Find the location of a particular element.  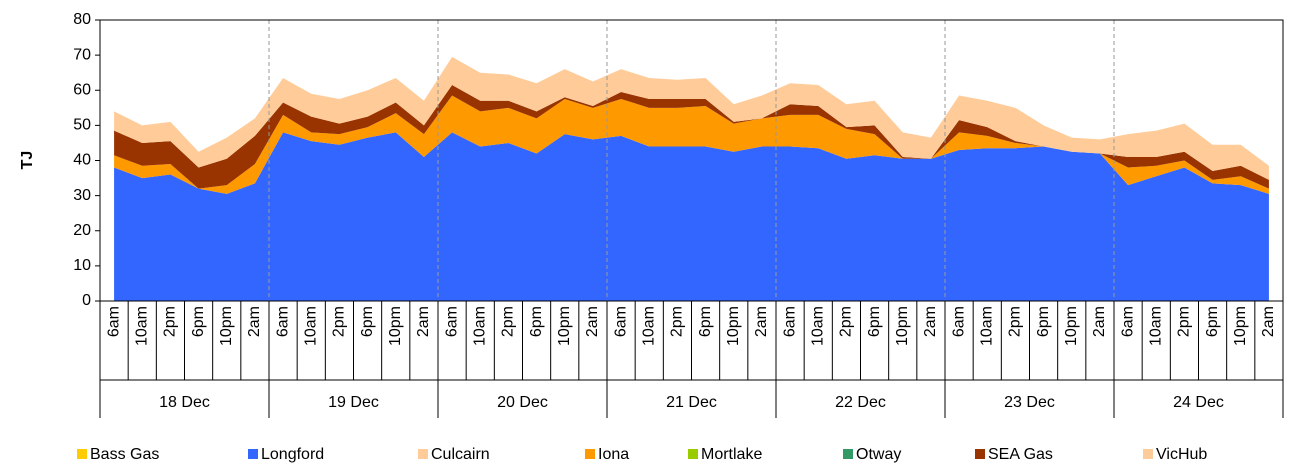

y-tick-label: 10 is located at coordinates (82, 265).